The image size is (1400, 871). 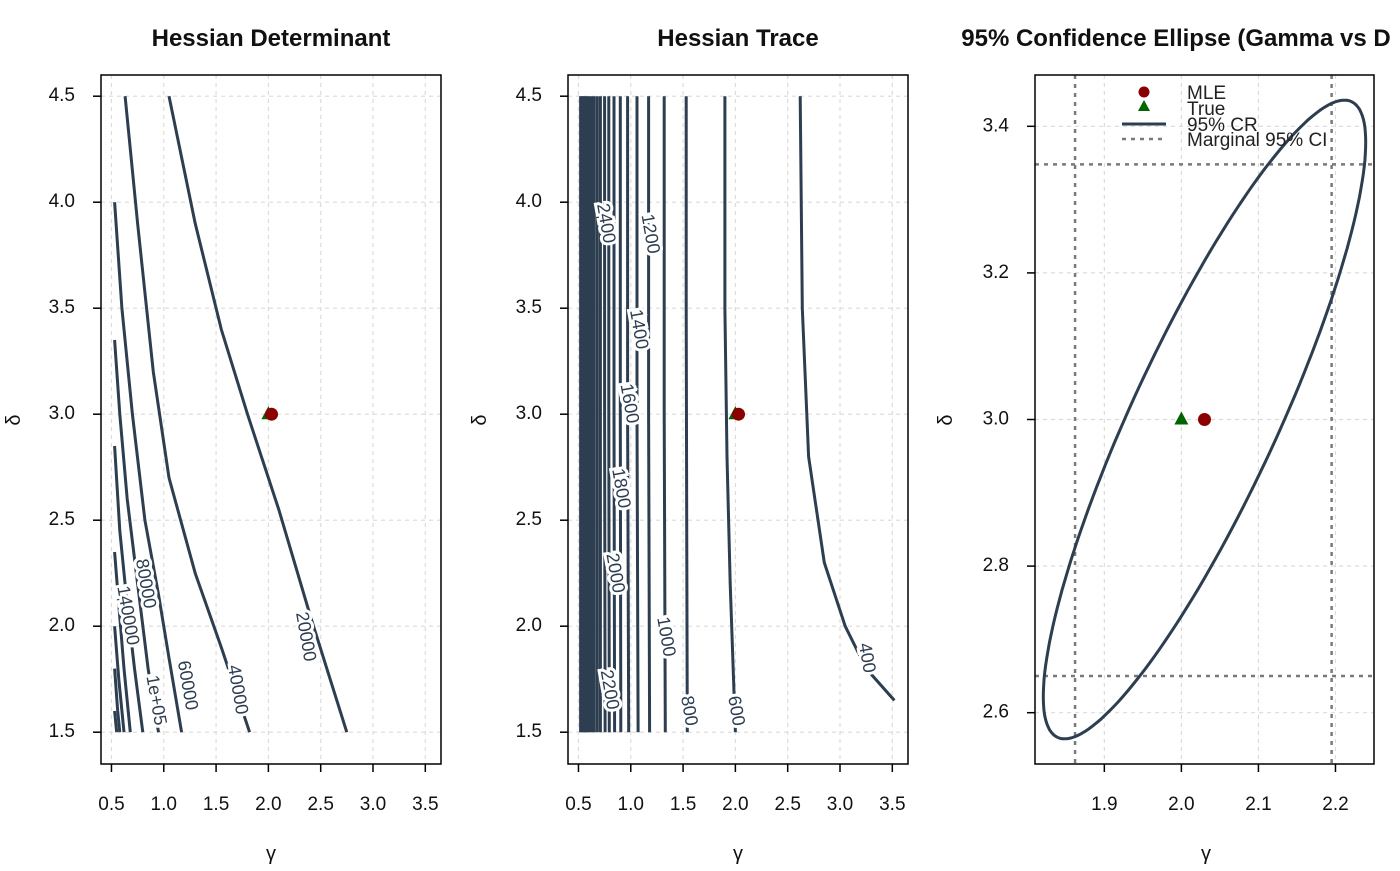 I want to click on contour-label: 1000, so click(x=666, y=636).